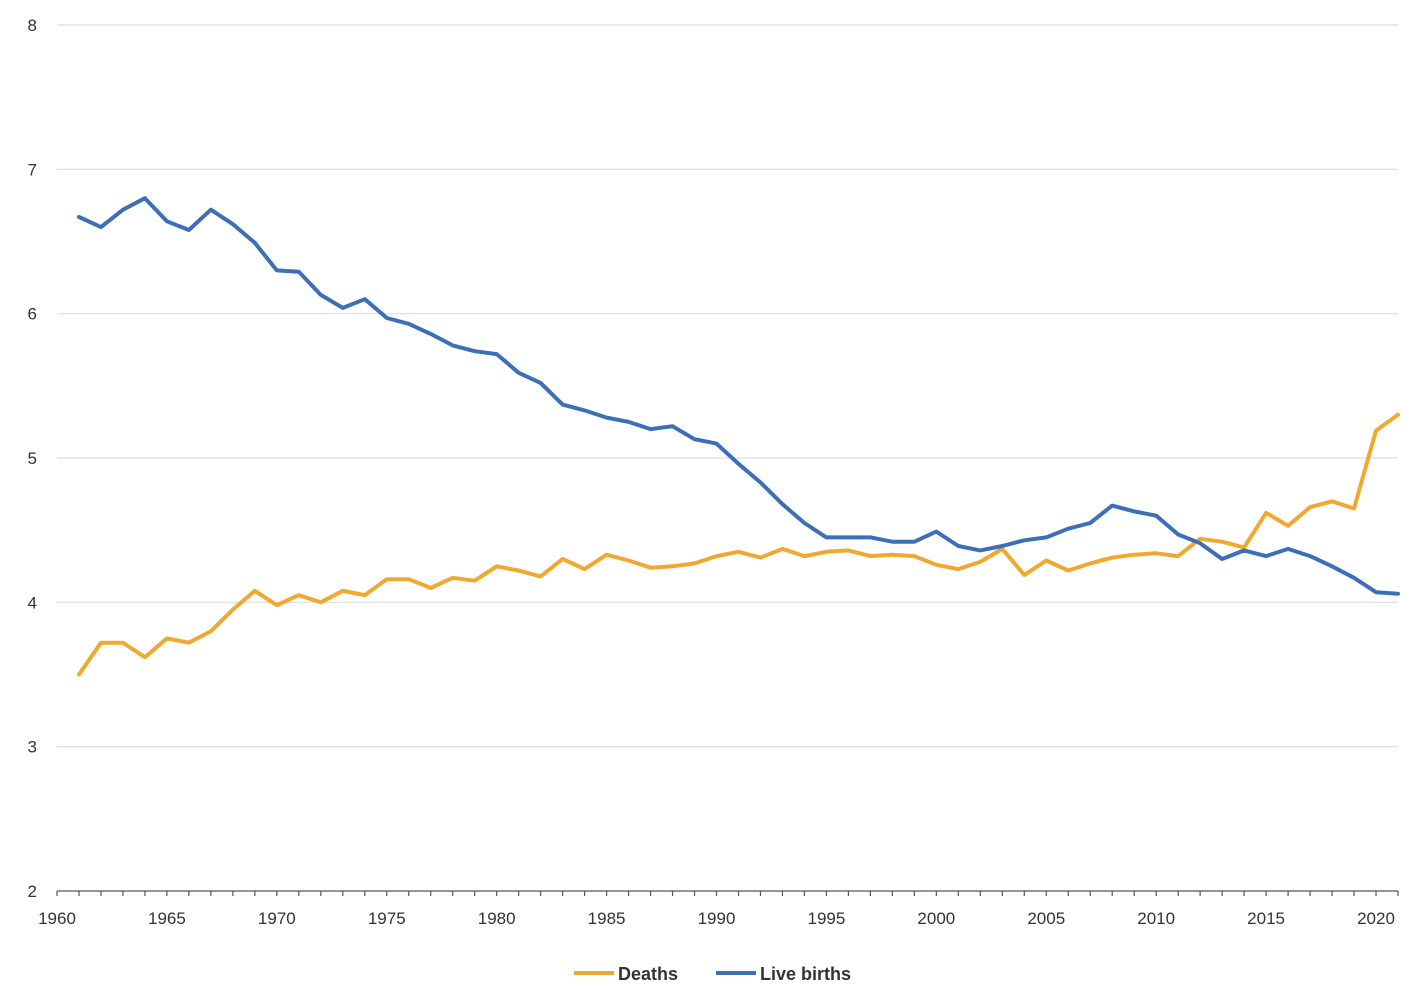 The image size is (1401, 984). Describe the element at coordinates (607, 918) in the screenshot. I see `x-tick-label: 1985` at that location.